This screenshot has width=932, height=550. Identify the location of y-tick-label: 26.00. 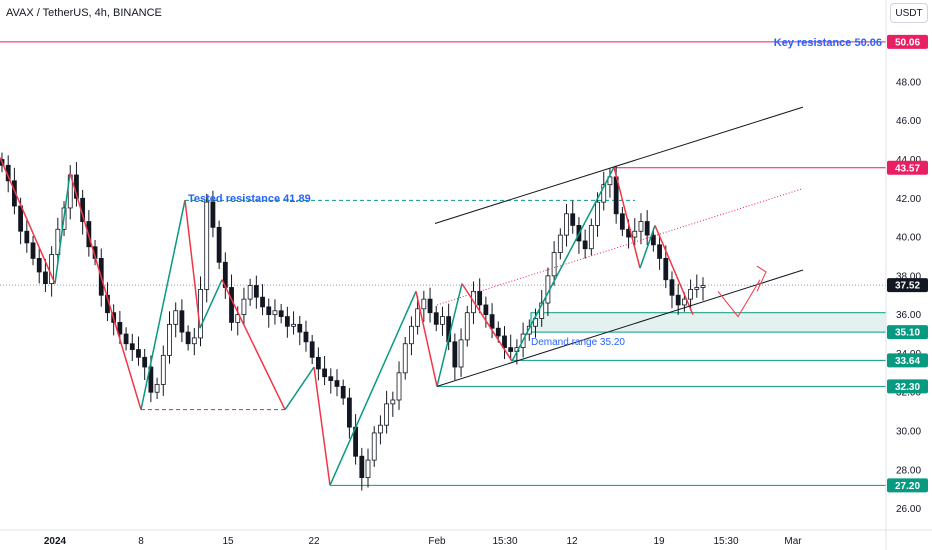
(908, 509).